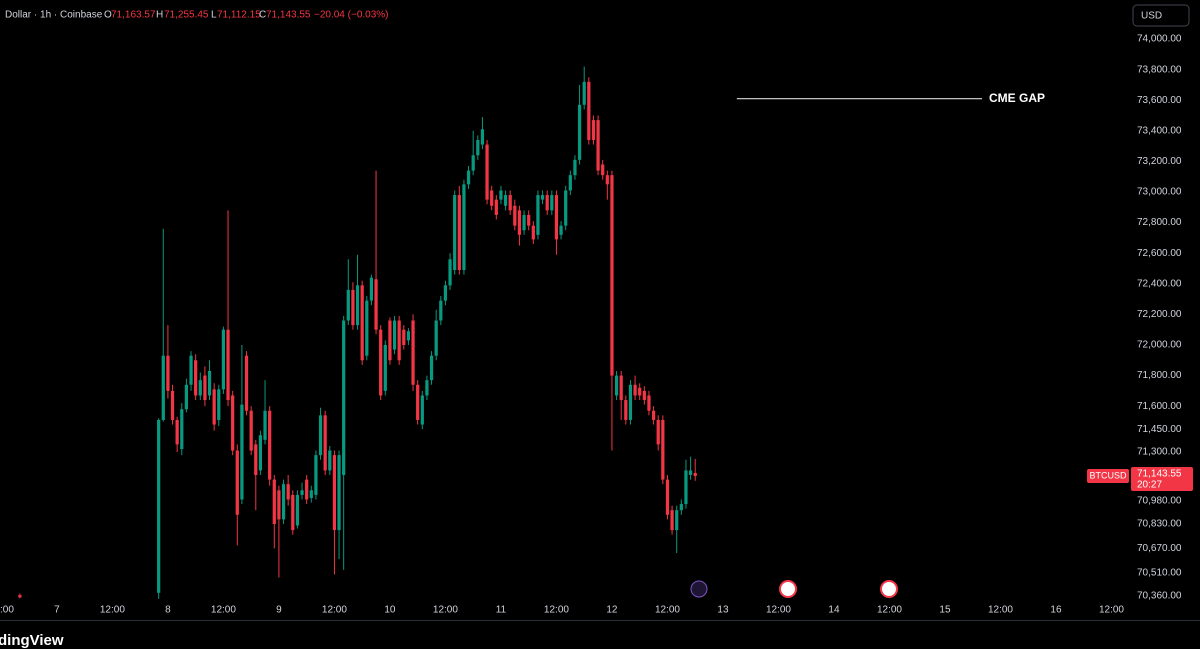 The image size is (1200, 649). I want to click on currency-button: USD, so click(1161, 15).